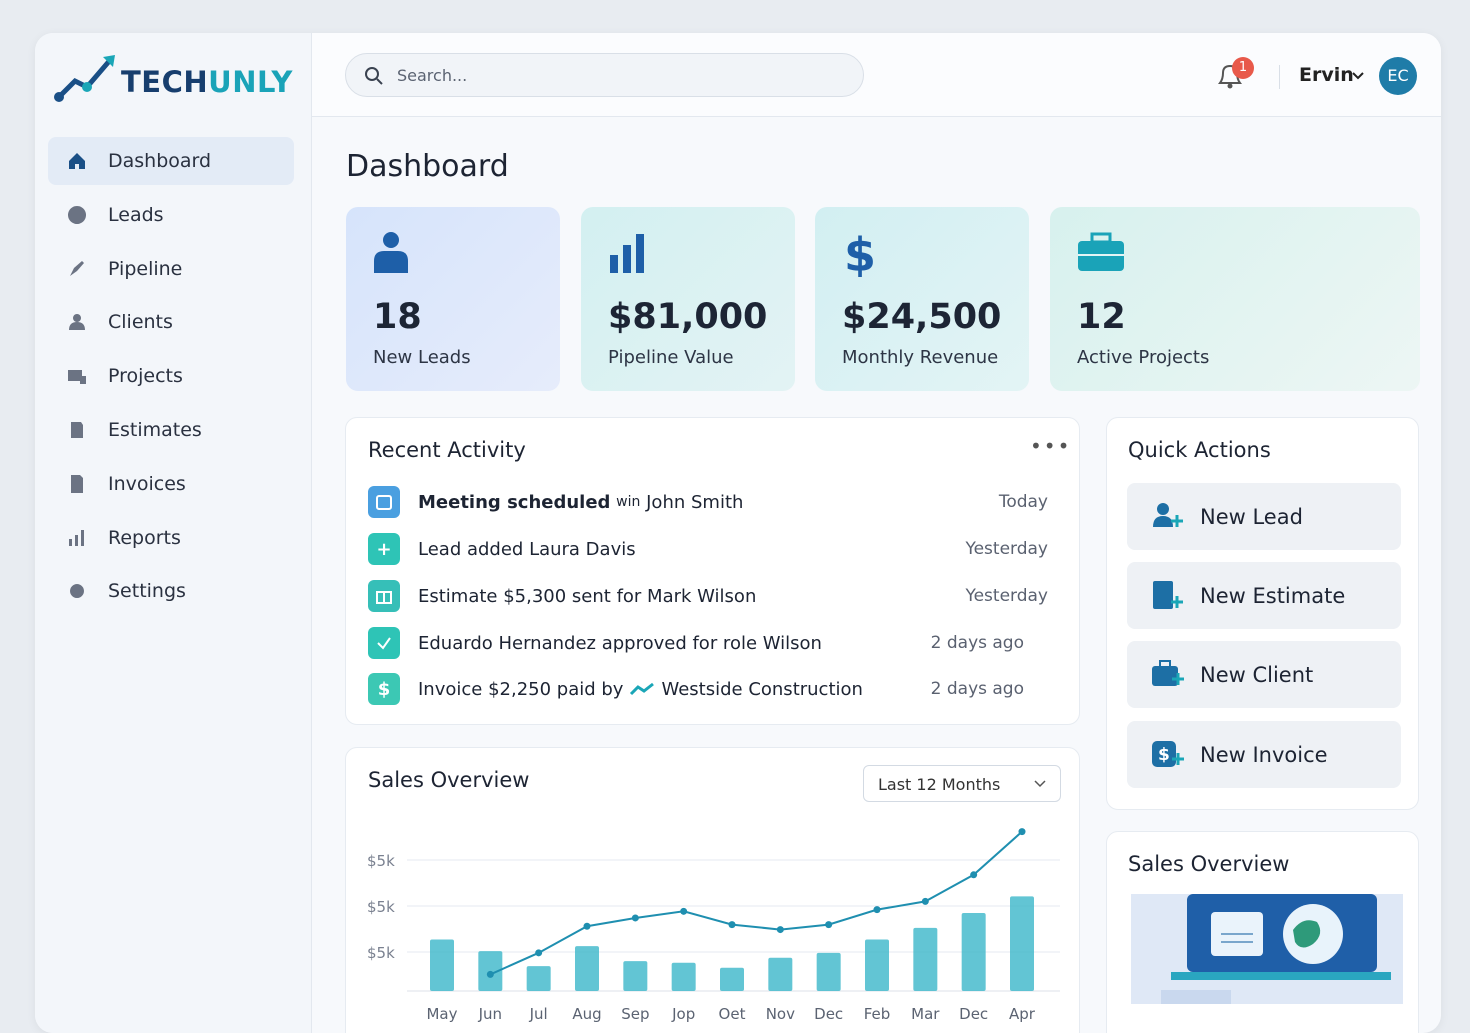 This screenshot has width=1470, height=1033. I want to click on quick-action-label: New Lead, so click(1251, 516).